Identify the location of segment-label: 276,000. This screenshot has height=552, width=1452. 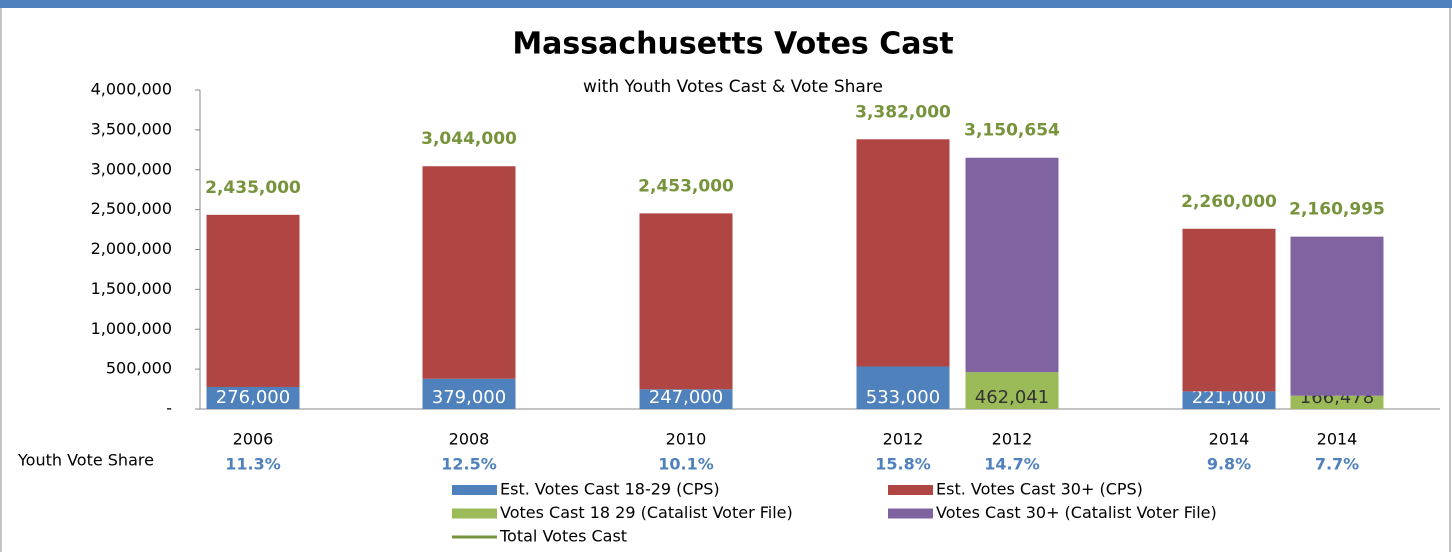
(253, 397).